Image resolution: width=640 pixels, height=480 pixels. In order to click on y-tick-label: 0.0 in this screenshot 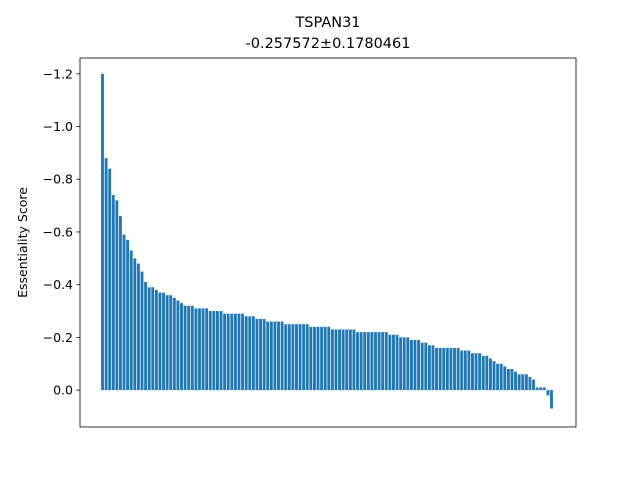, I will do `click(63, 390)`.